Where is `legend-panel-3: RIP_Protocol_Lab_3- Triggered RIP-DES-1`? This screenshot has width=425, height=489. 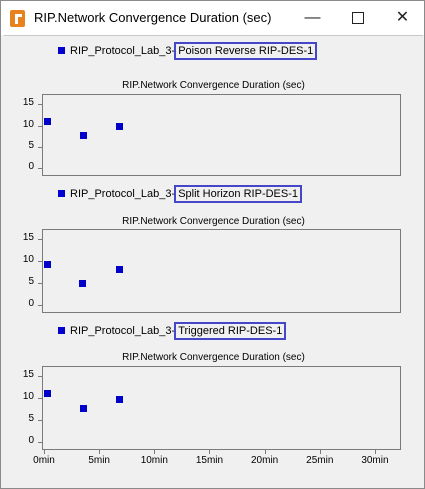 legend-panel-3: RIP_Protocol_Lab_3- Triggered RIP-DES-1 is located at coordinates (172, 331).